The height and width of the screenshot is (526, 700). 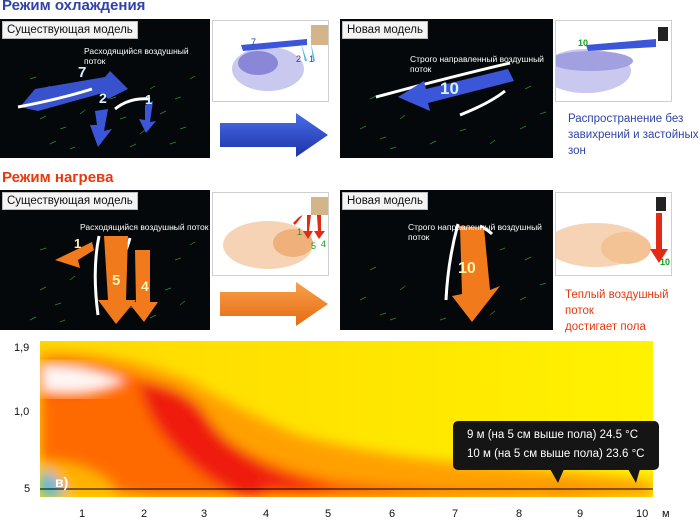 What do you see at coordinates (27, 489) in the screenshot?
I see `heatmap-y-label-3: 5` at bounding box center [27, 489].